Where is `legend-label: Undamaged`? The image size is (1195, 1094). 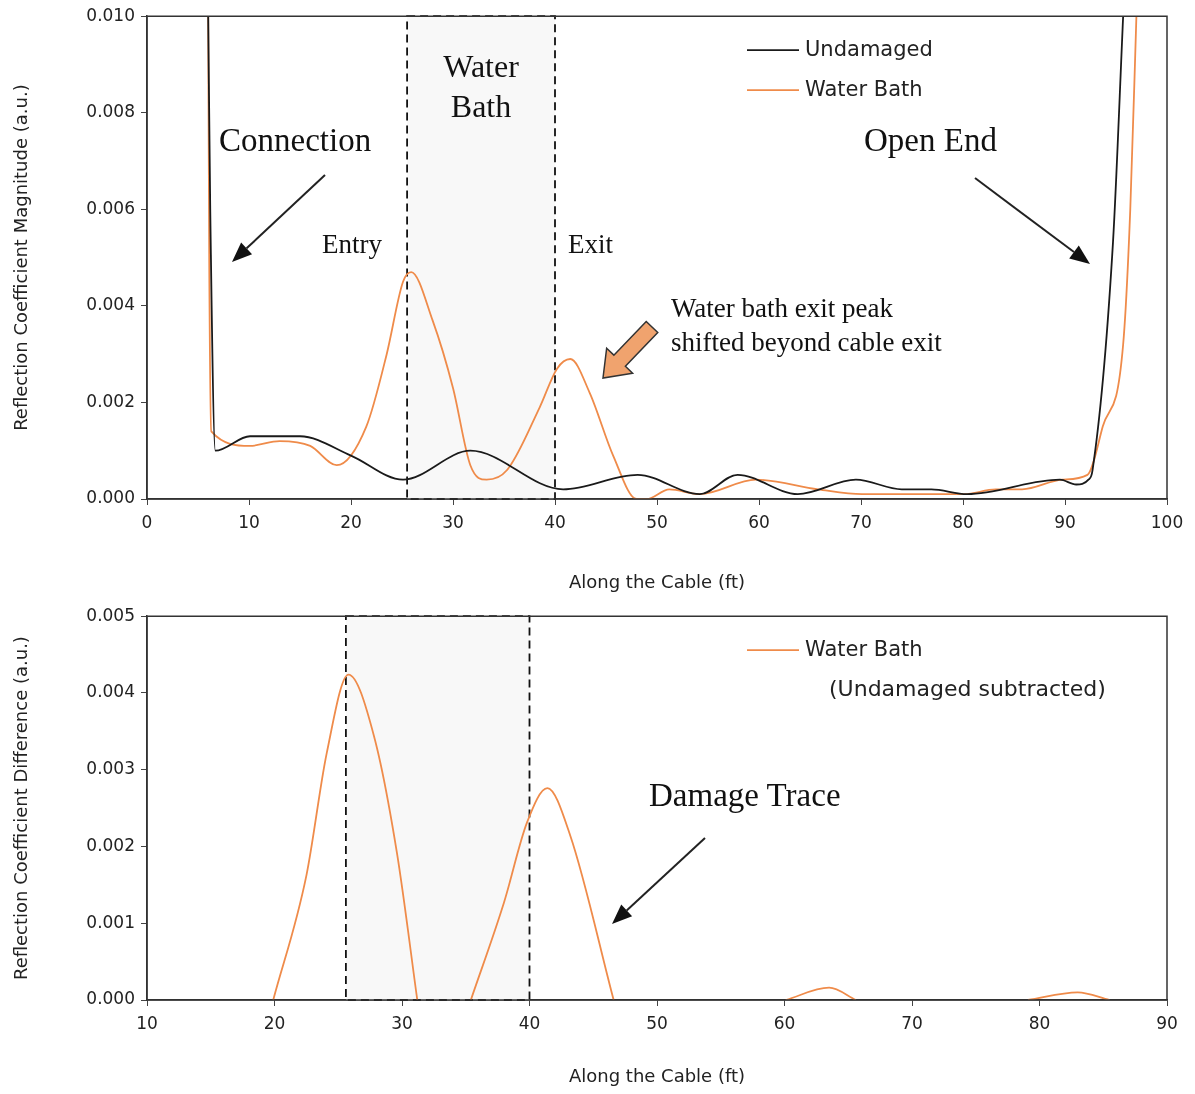
legend-label: Undamaged is located at coordinates (869, 48).